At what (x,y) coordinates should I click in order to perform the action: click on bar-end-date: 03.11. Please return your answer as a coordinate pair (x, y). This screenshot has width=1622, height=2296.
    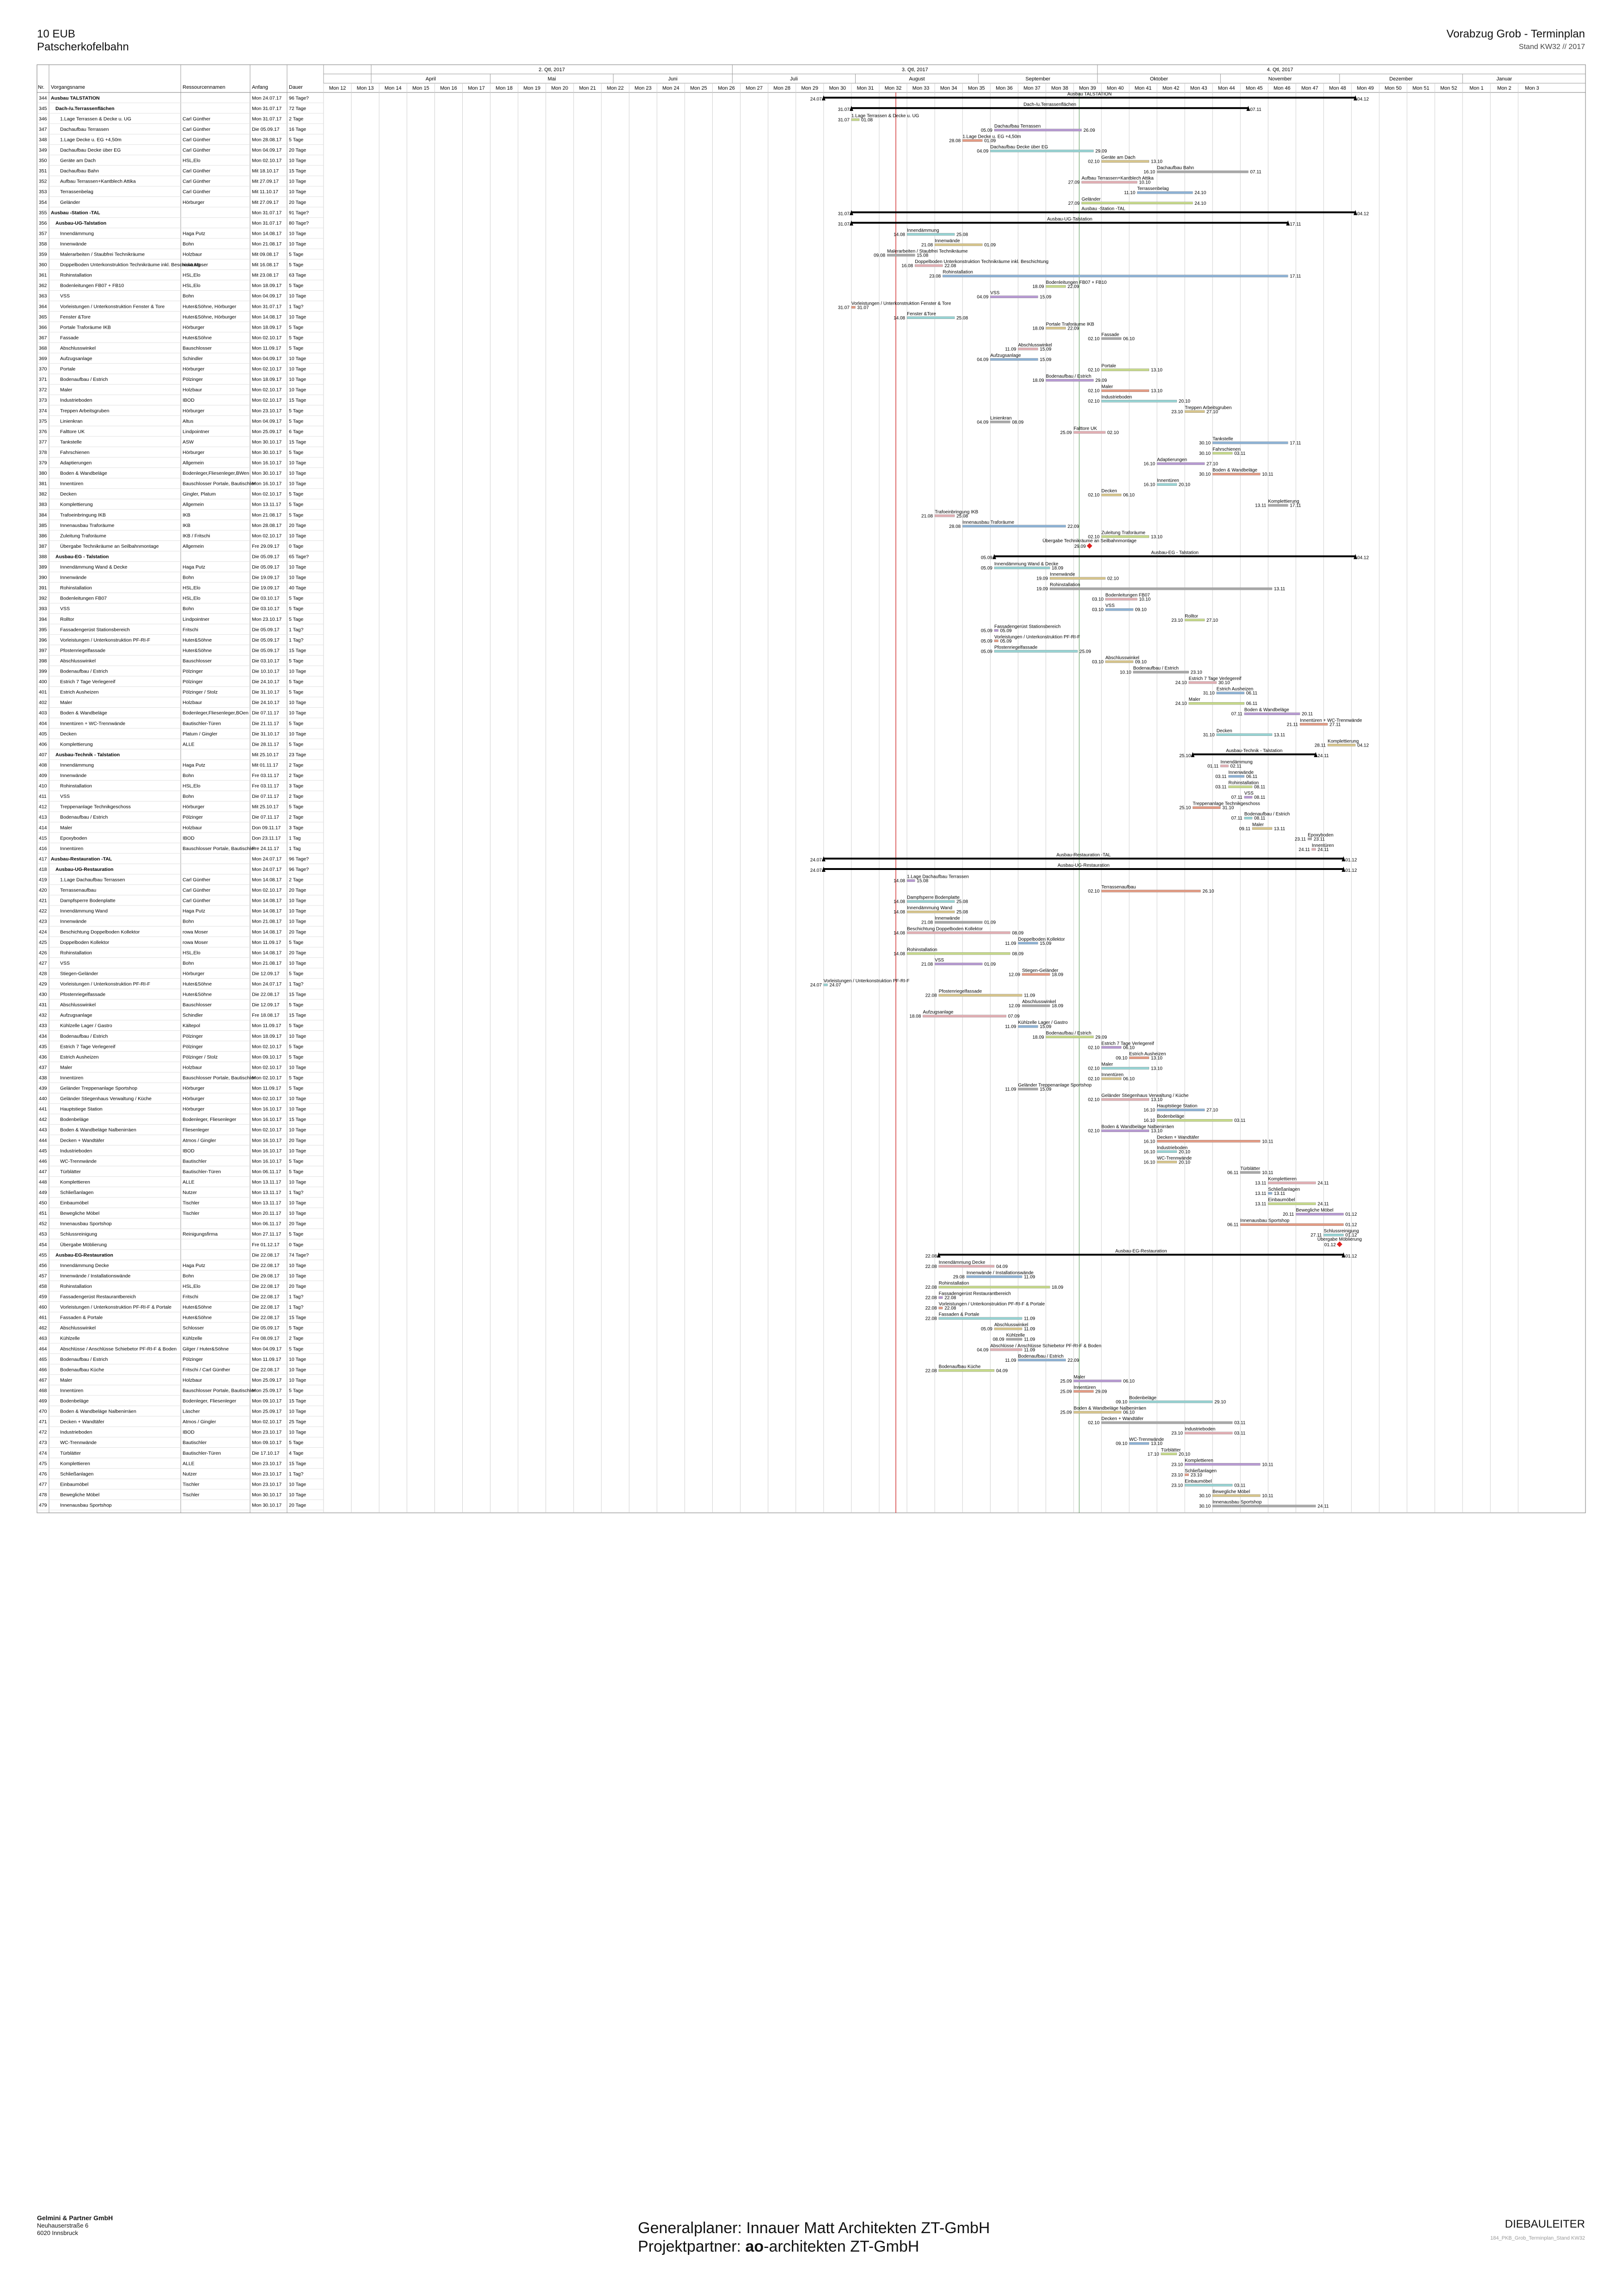
    Looking at the image, I should click on (1240, 453).